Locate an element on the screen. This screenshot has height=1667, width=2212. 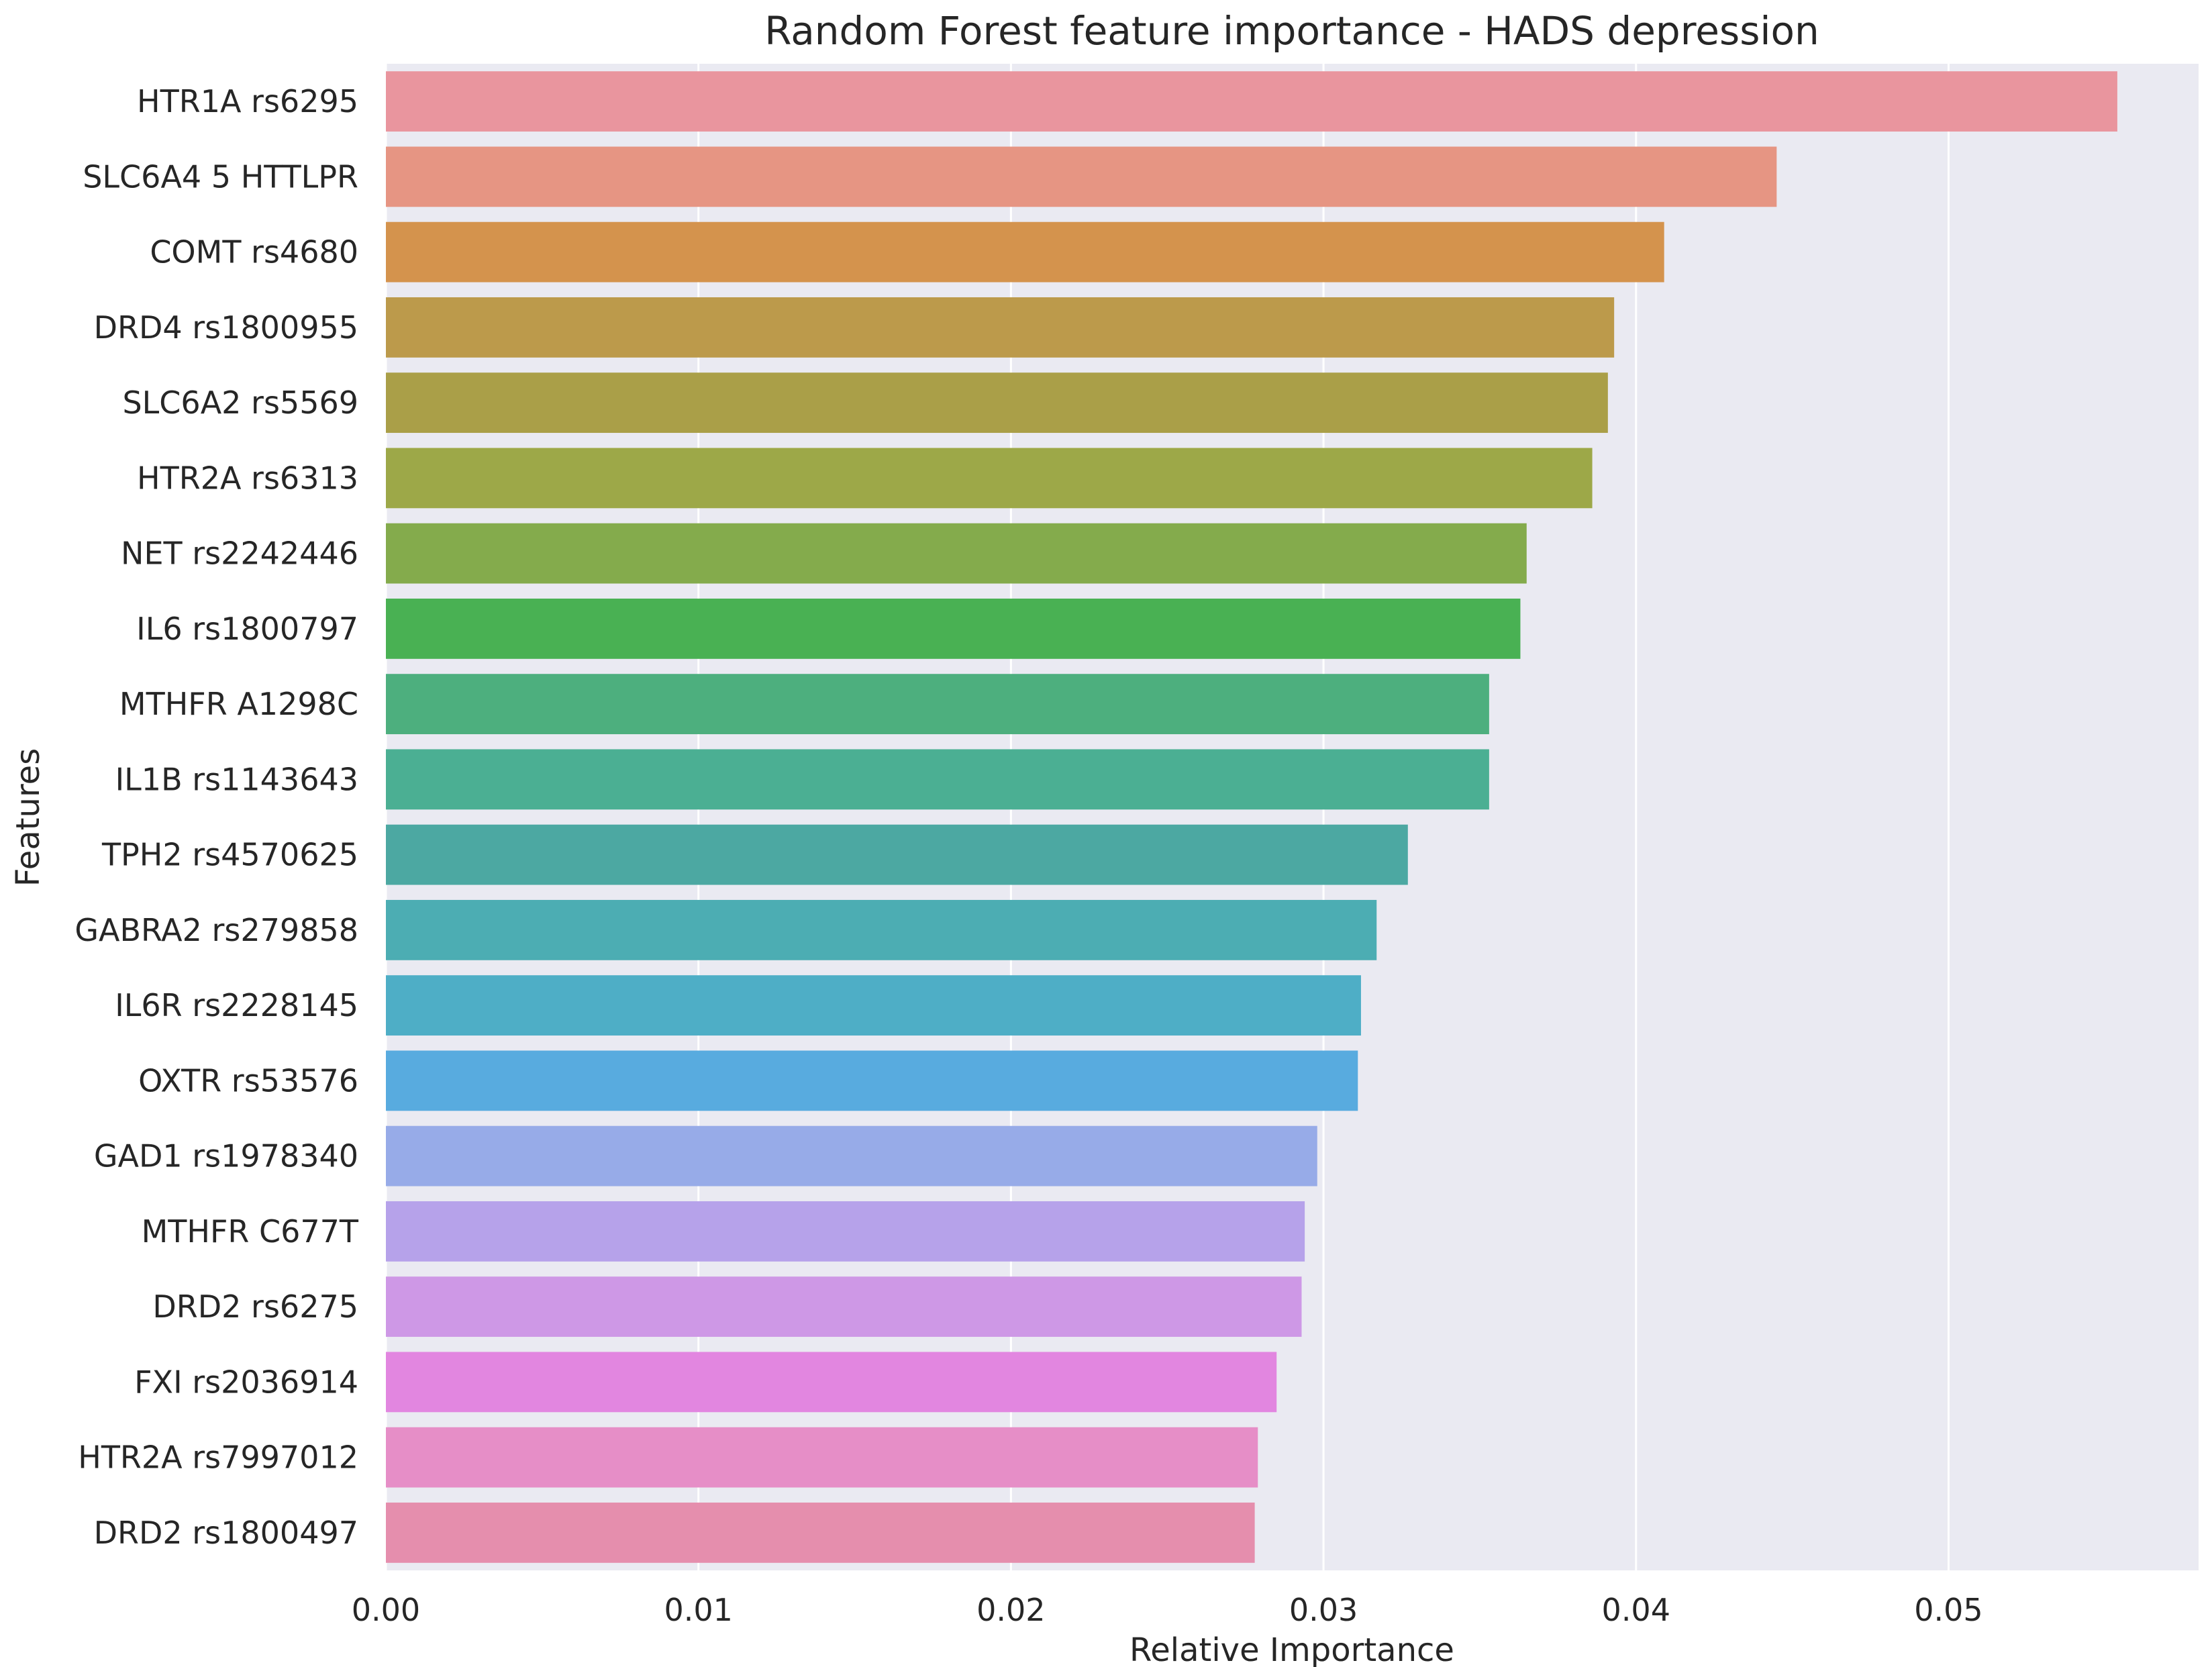
y-tick-label: MTHFR A1298C is located at coordinates (239, 704).